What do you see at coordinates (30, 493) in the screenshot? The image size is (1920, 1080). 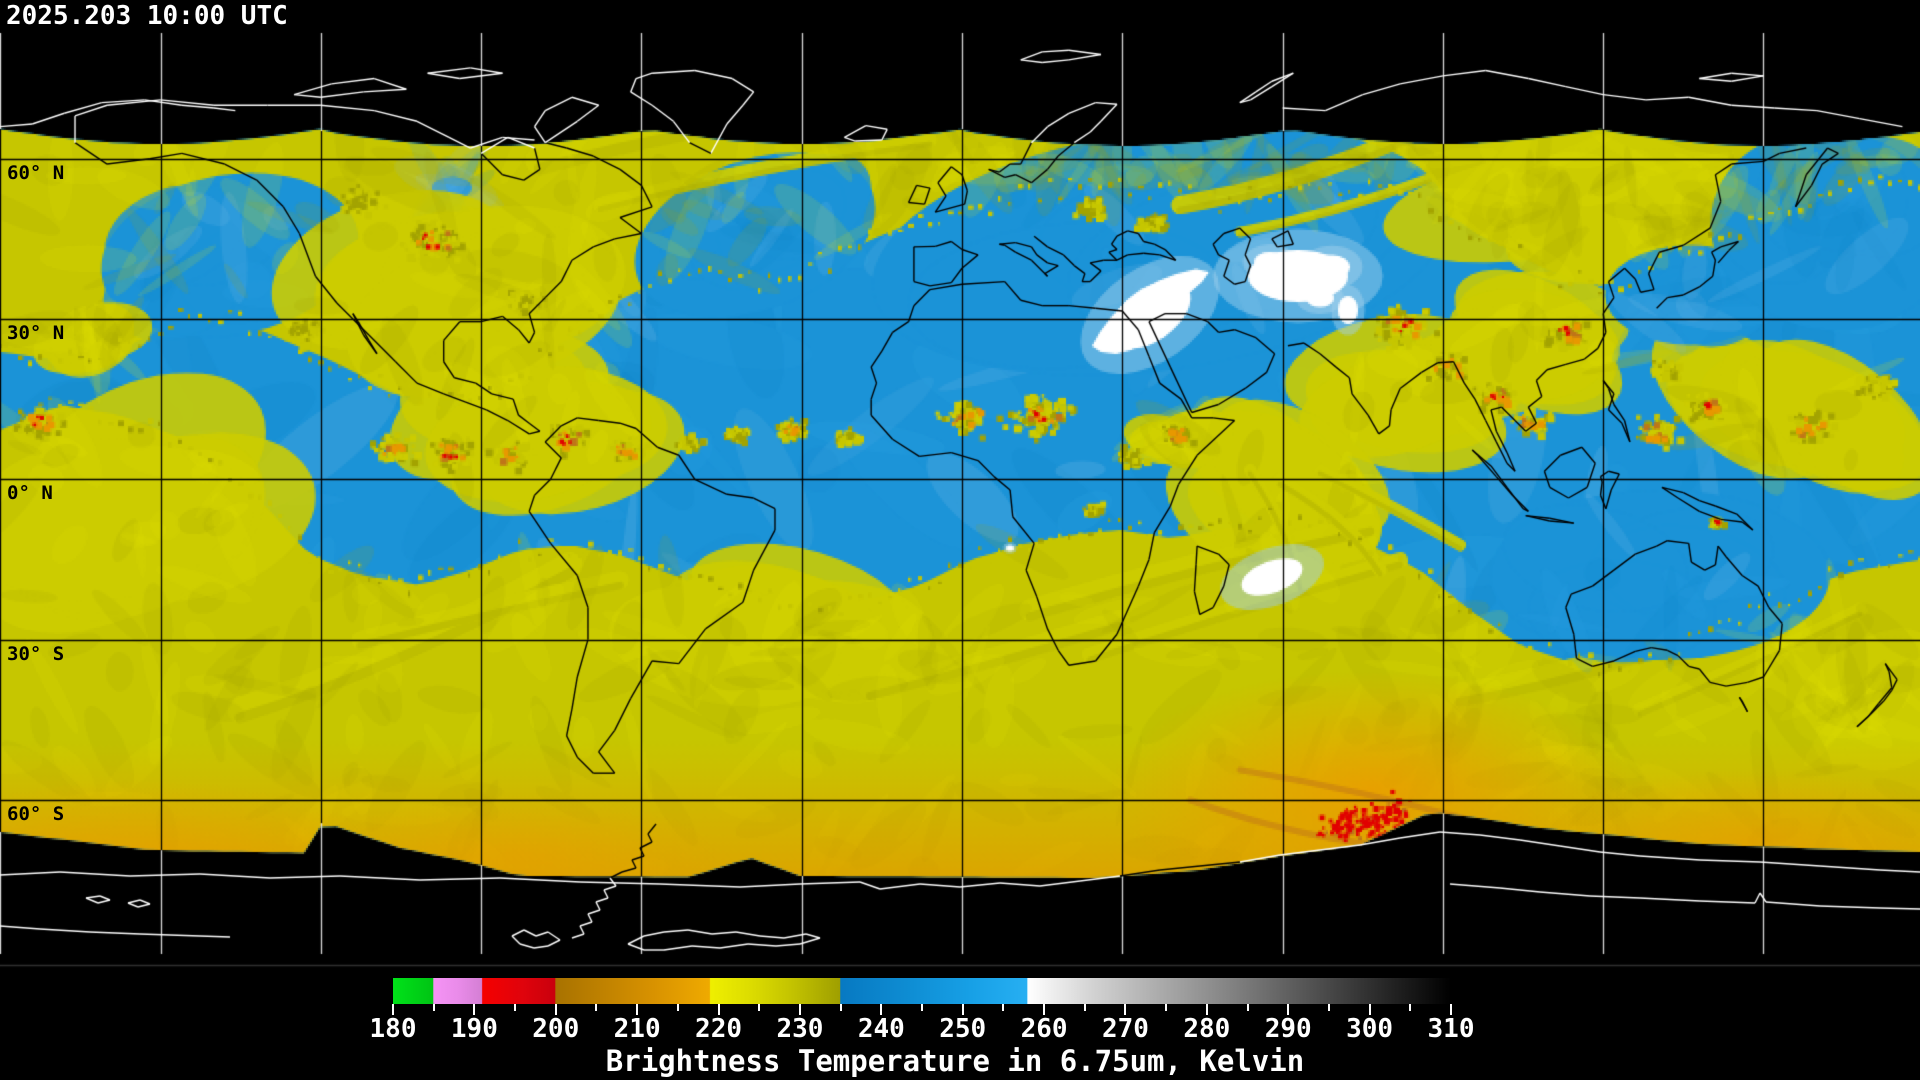 I see `latitude-label: 0° N` at bounding box center [30, 493].